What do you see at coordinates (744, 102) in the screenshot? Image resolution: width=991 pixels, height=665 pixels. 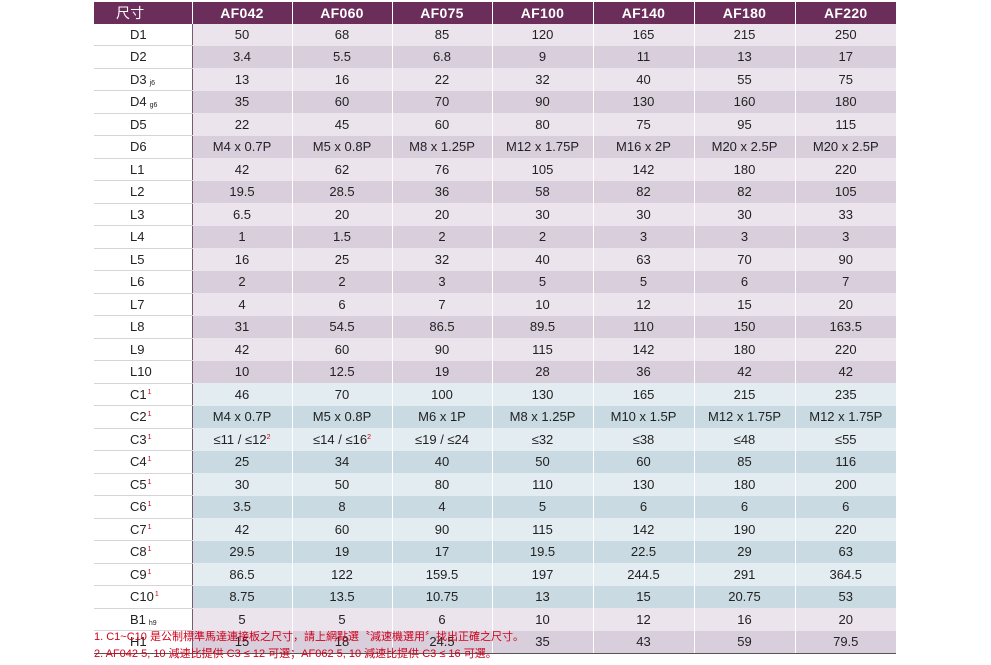 I see `cell-value: 160` at bounding box center [744, 102].